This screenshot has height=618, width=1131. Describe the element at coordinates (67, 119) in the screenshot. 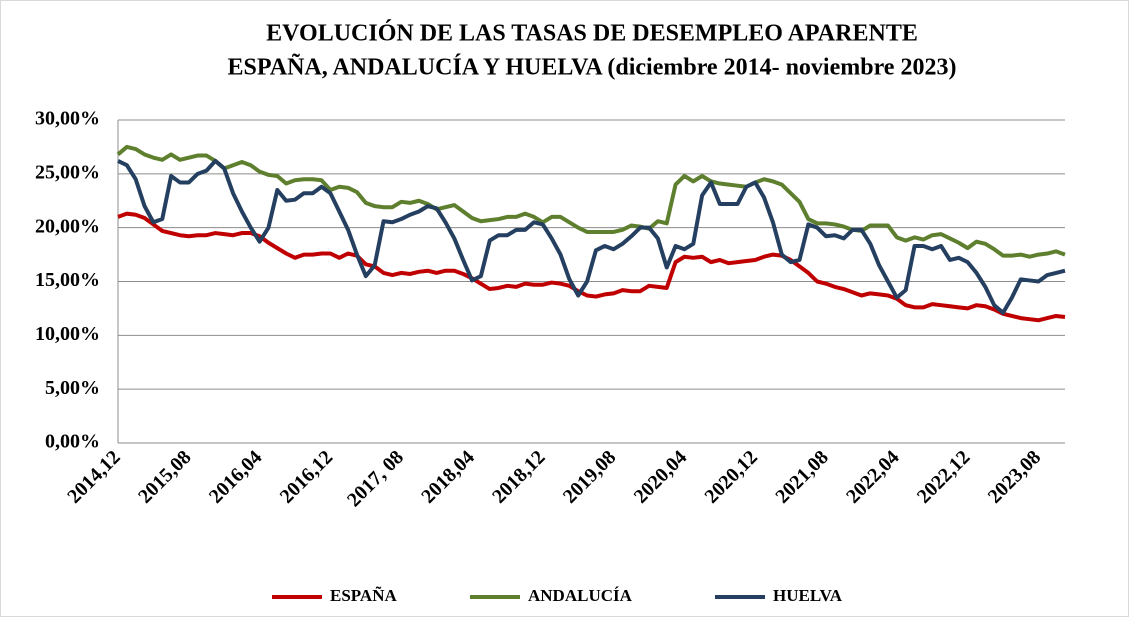

I see `y-tick-label: 30,00%` at that location.